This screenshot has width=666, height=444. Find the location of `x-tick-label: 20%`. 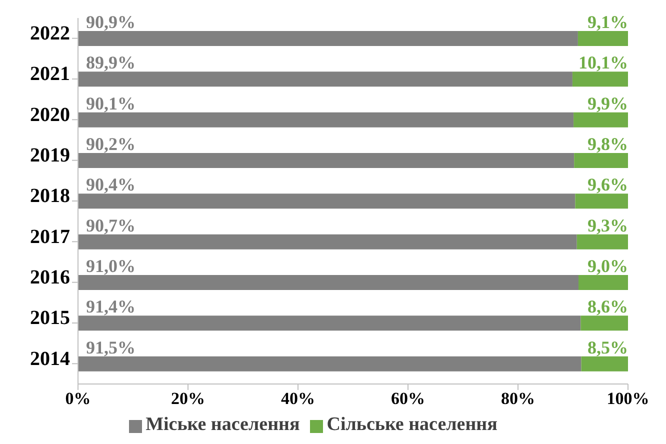

x-tick-label: 20% is located at coordinates (188, 398).